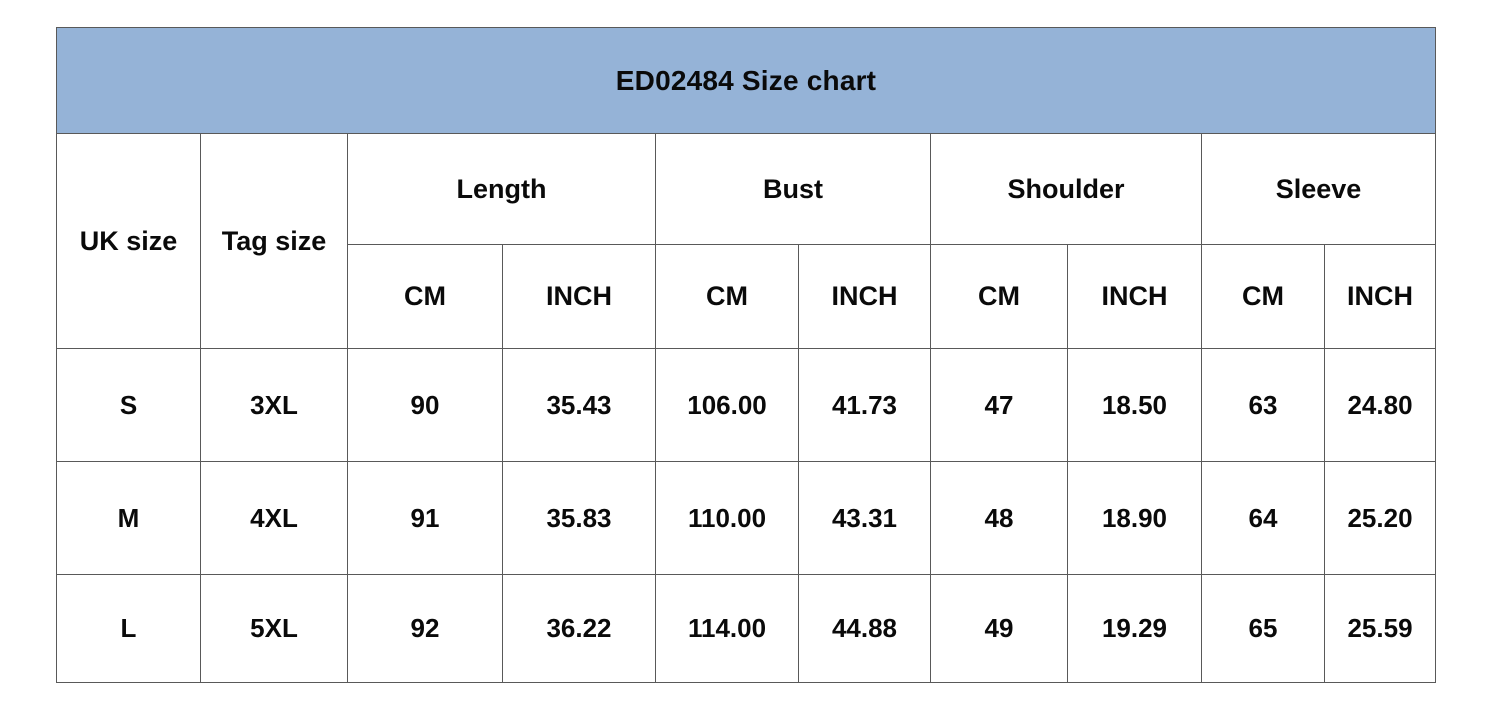 The height and width of the screenshot is (723, 1500). Describe the element at coordinates (999, 518) in the screenshot. I see `cell-shoulder-cm: 48` at that location.